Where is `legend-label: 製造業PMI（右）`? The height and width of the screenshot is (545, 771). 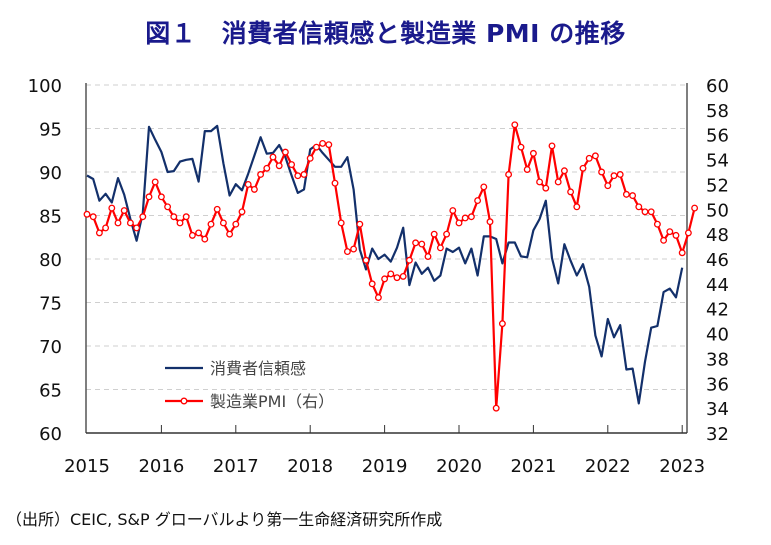
legend-label: 製造業PMI（右） is located at coordinates (272, 401).